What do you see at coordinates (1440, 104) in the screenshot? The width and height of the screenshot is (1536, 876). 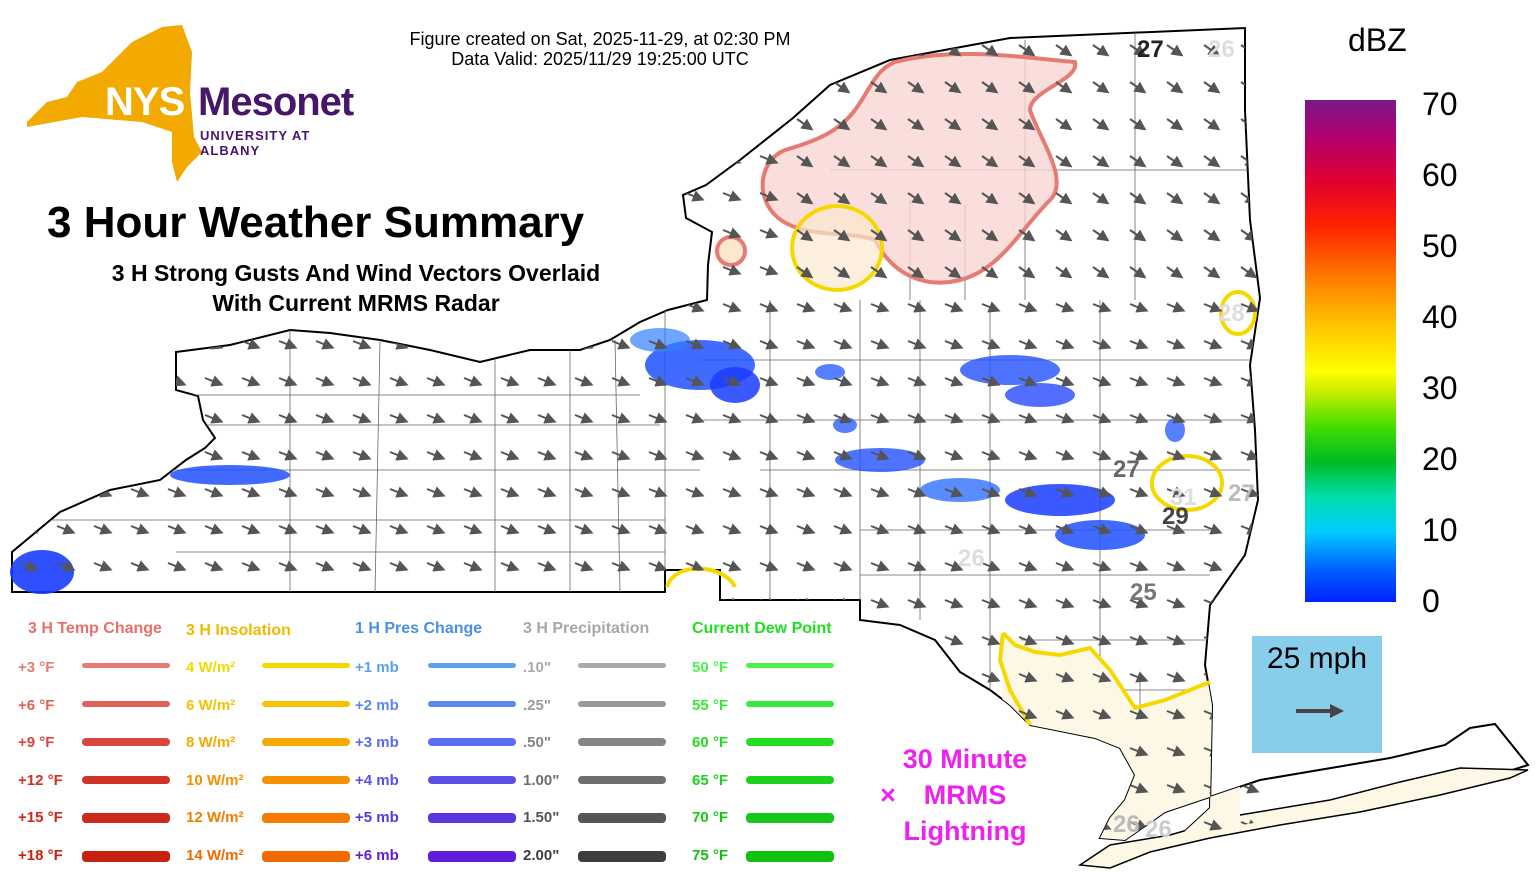 I see `colorbar-tick-label: 70` at bounding box center [1440, 104].